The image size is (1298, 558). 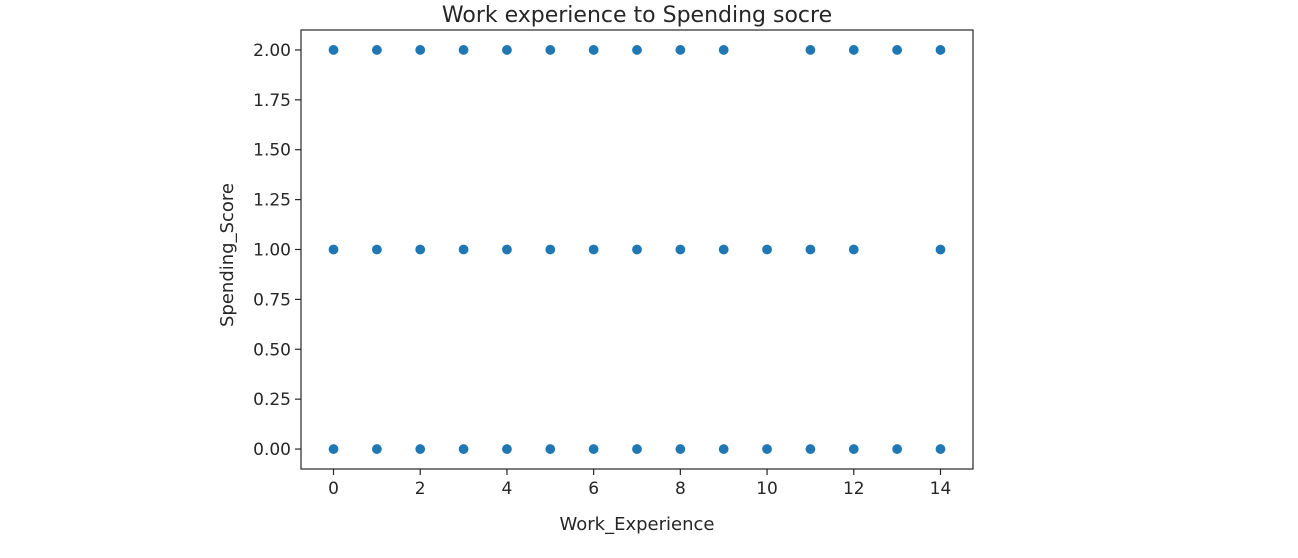 What do you see at coordinates (767, 489) in the screenshot?
I see `x-tick-label: 10` at bounding box center [767, 489].